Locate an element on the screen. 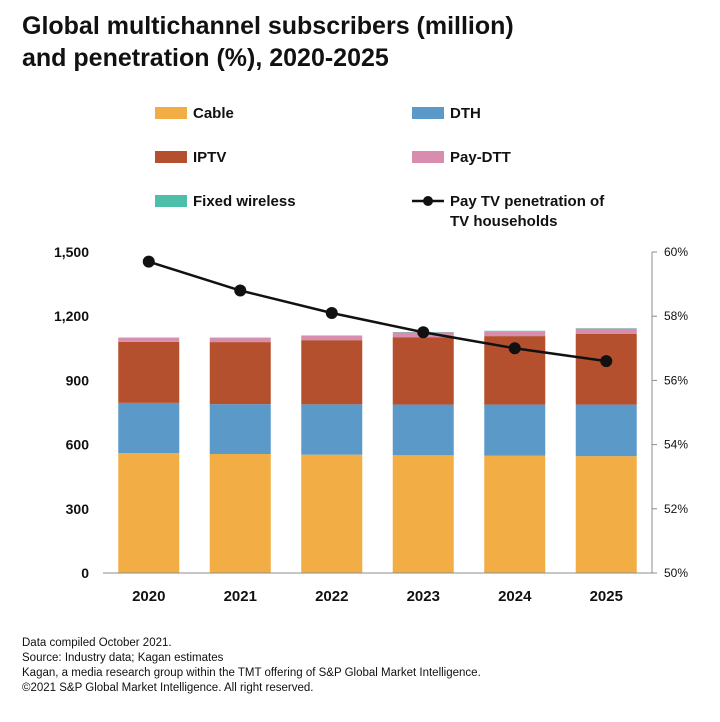 The width and height of the screenshot is (720, 722). legend-label: IPTV is located at coordinates (209, 157).